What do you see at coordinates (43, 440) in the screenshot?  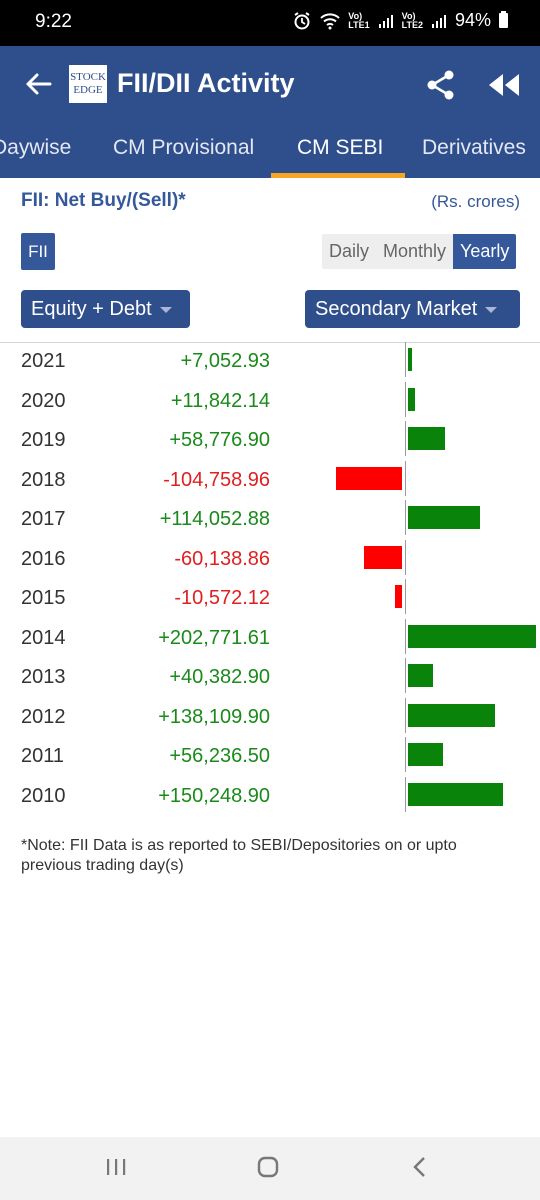 I see `row-year: 2019` at bounding box center [43, 440].